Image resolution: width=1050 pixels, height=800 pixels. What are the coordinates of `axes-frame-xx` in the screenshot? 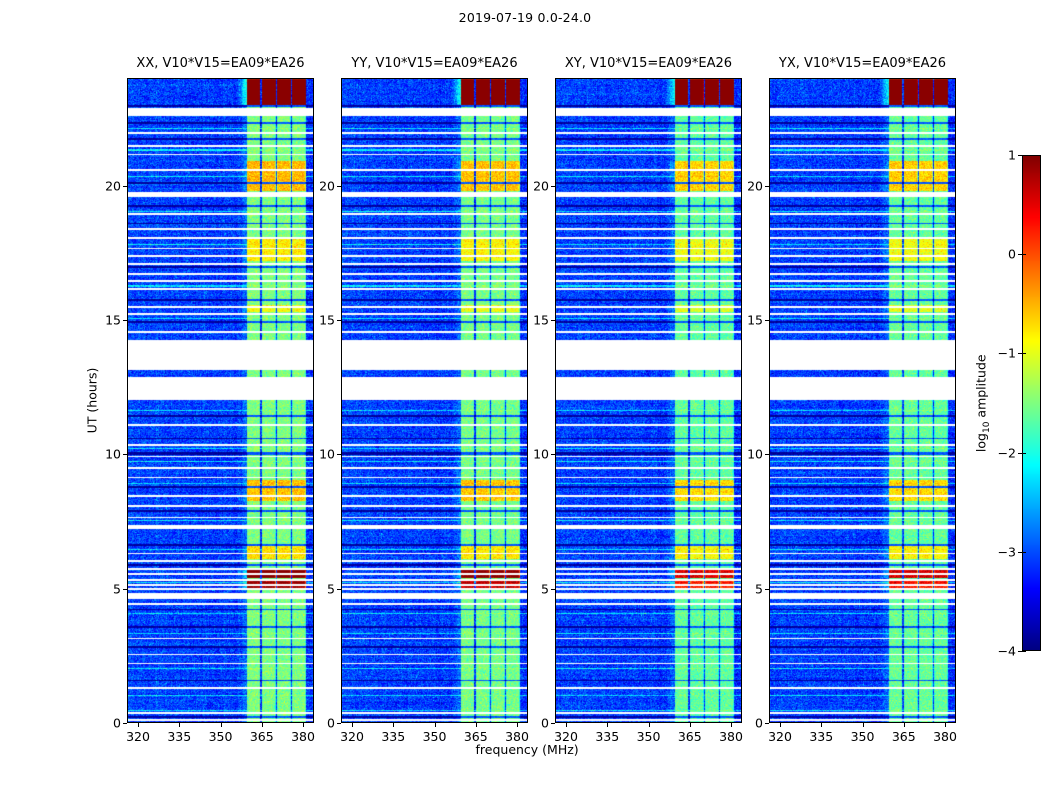 It's located at (220, 400).